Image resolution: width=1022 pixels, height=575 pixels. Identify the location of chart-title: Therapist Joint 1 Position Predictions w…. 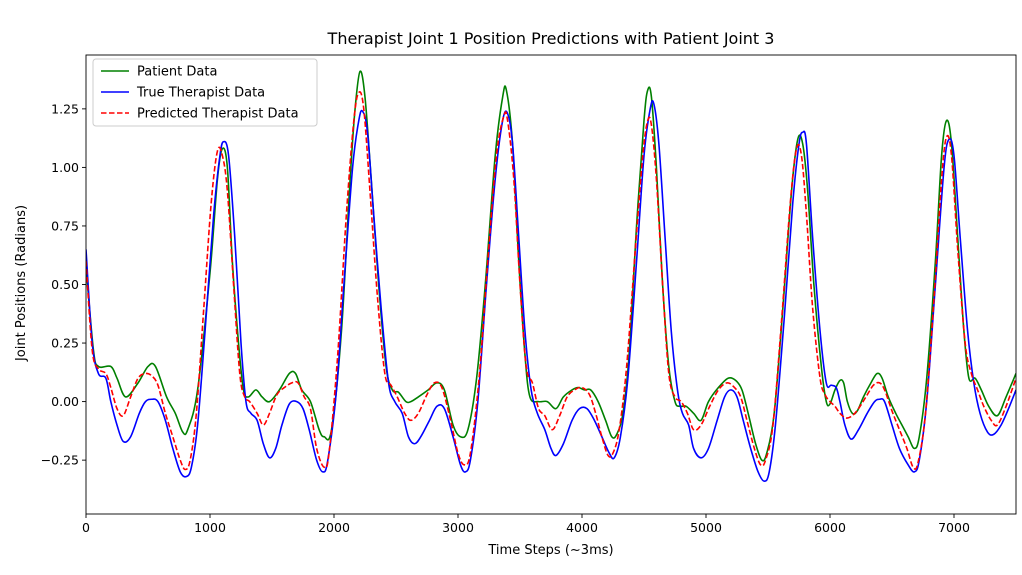
(551, 38).